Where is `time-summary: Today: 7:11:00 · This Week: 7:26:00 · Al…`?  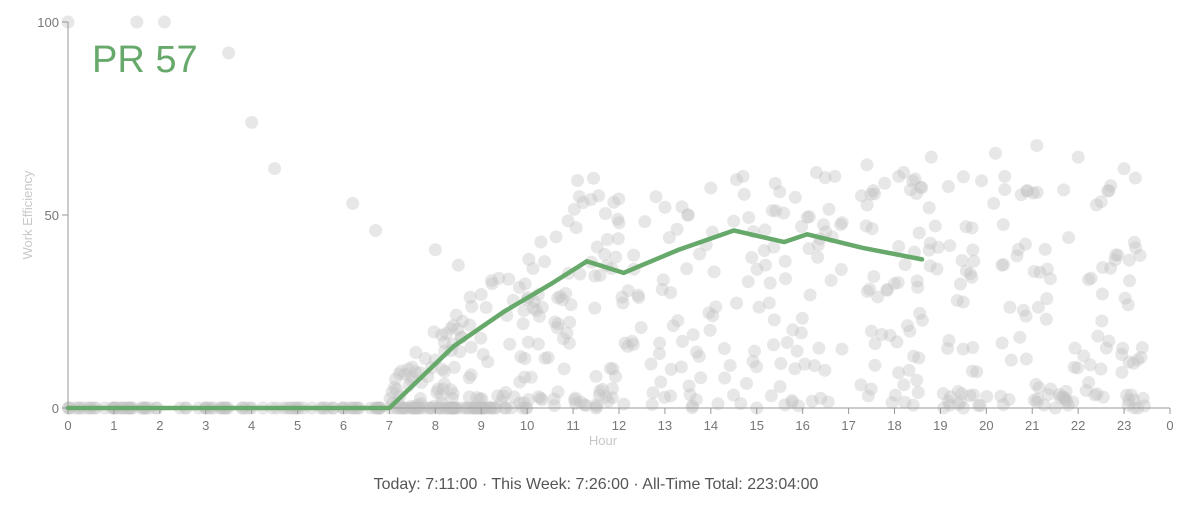 time-summary: Today: 7:11:00 · This Week: 7:26:00 · Al… is located at coordinates (596, 485).